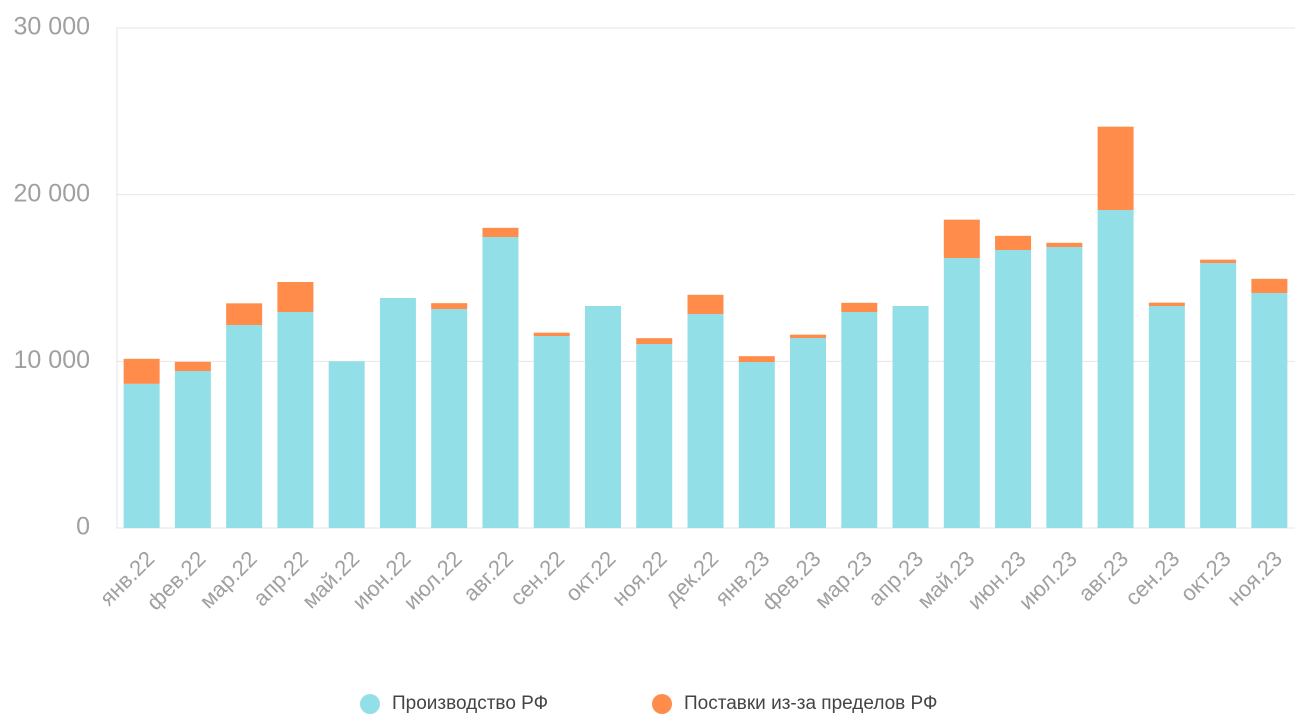  I want to click on x-tick-label: мар.22, so click(227, 579).